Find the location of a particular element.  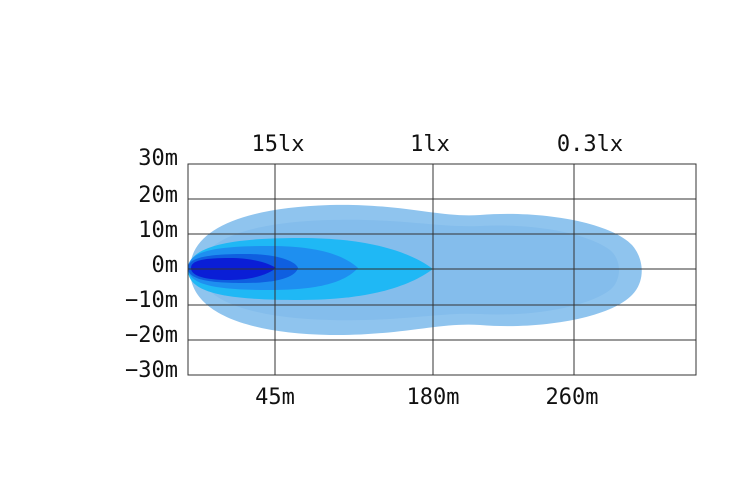

lux-label: 1lx is located at coordinates (430, 144).